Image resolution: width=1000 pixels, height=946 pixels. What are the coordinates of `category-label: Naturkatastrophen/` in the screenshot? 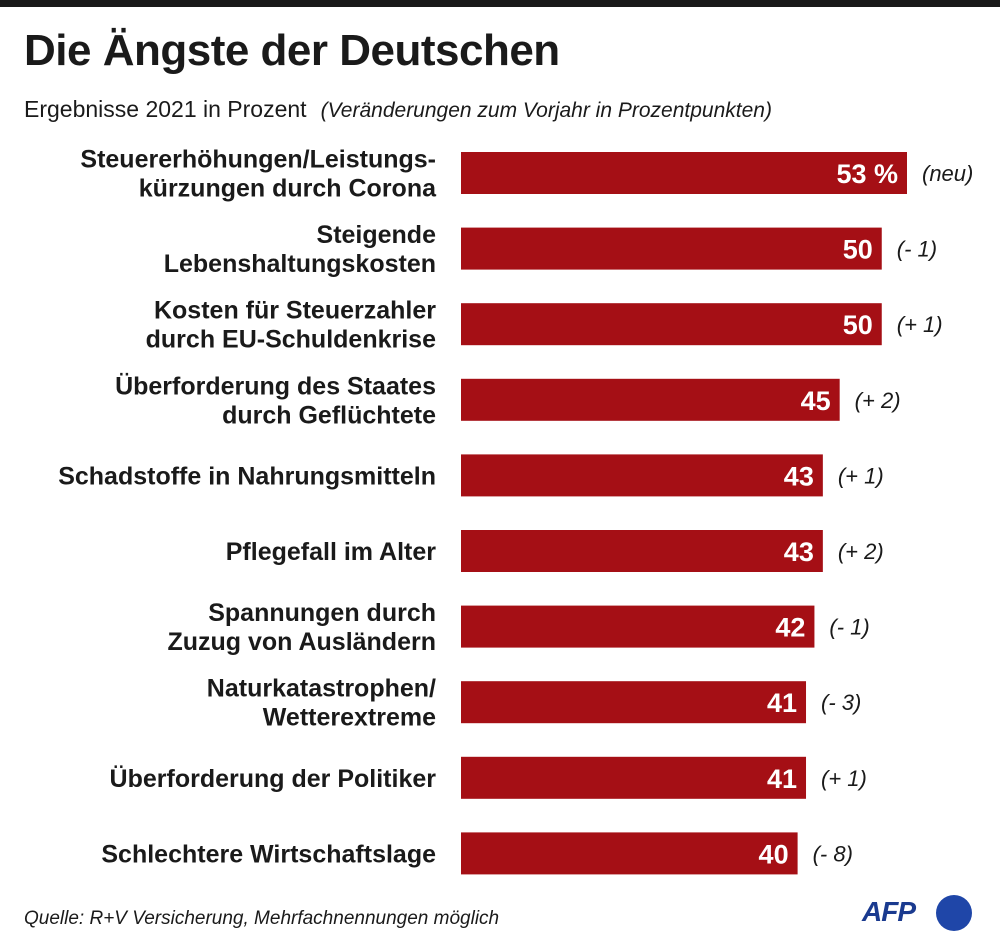 It's located at (321, 689).